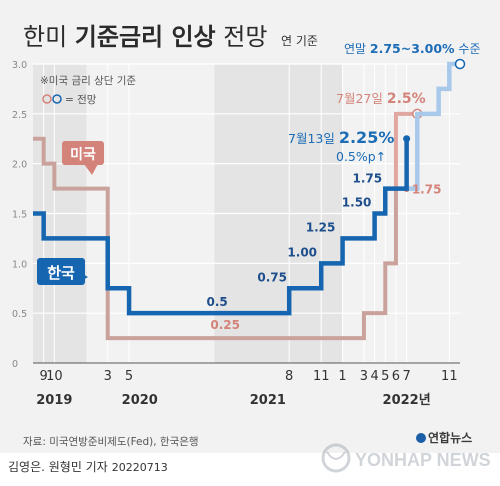  What do you see at coordinates (302, 252) in the screenshot?
I see `value-label: 1.00` at bounding box center [302, 252].